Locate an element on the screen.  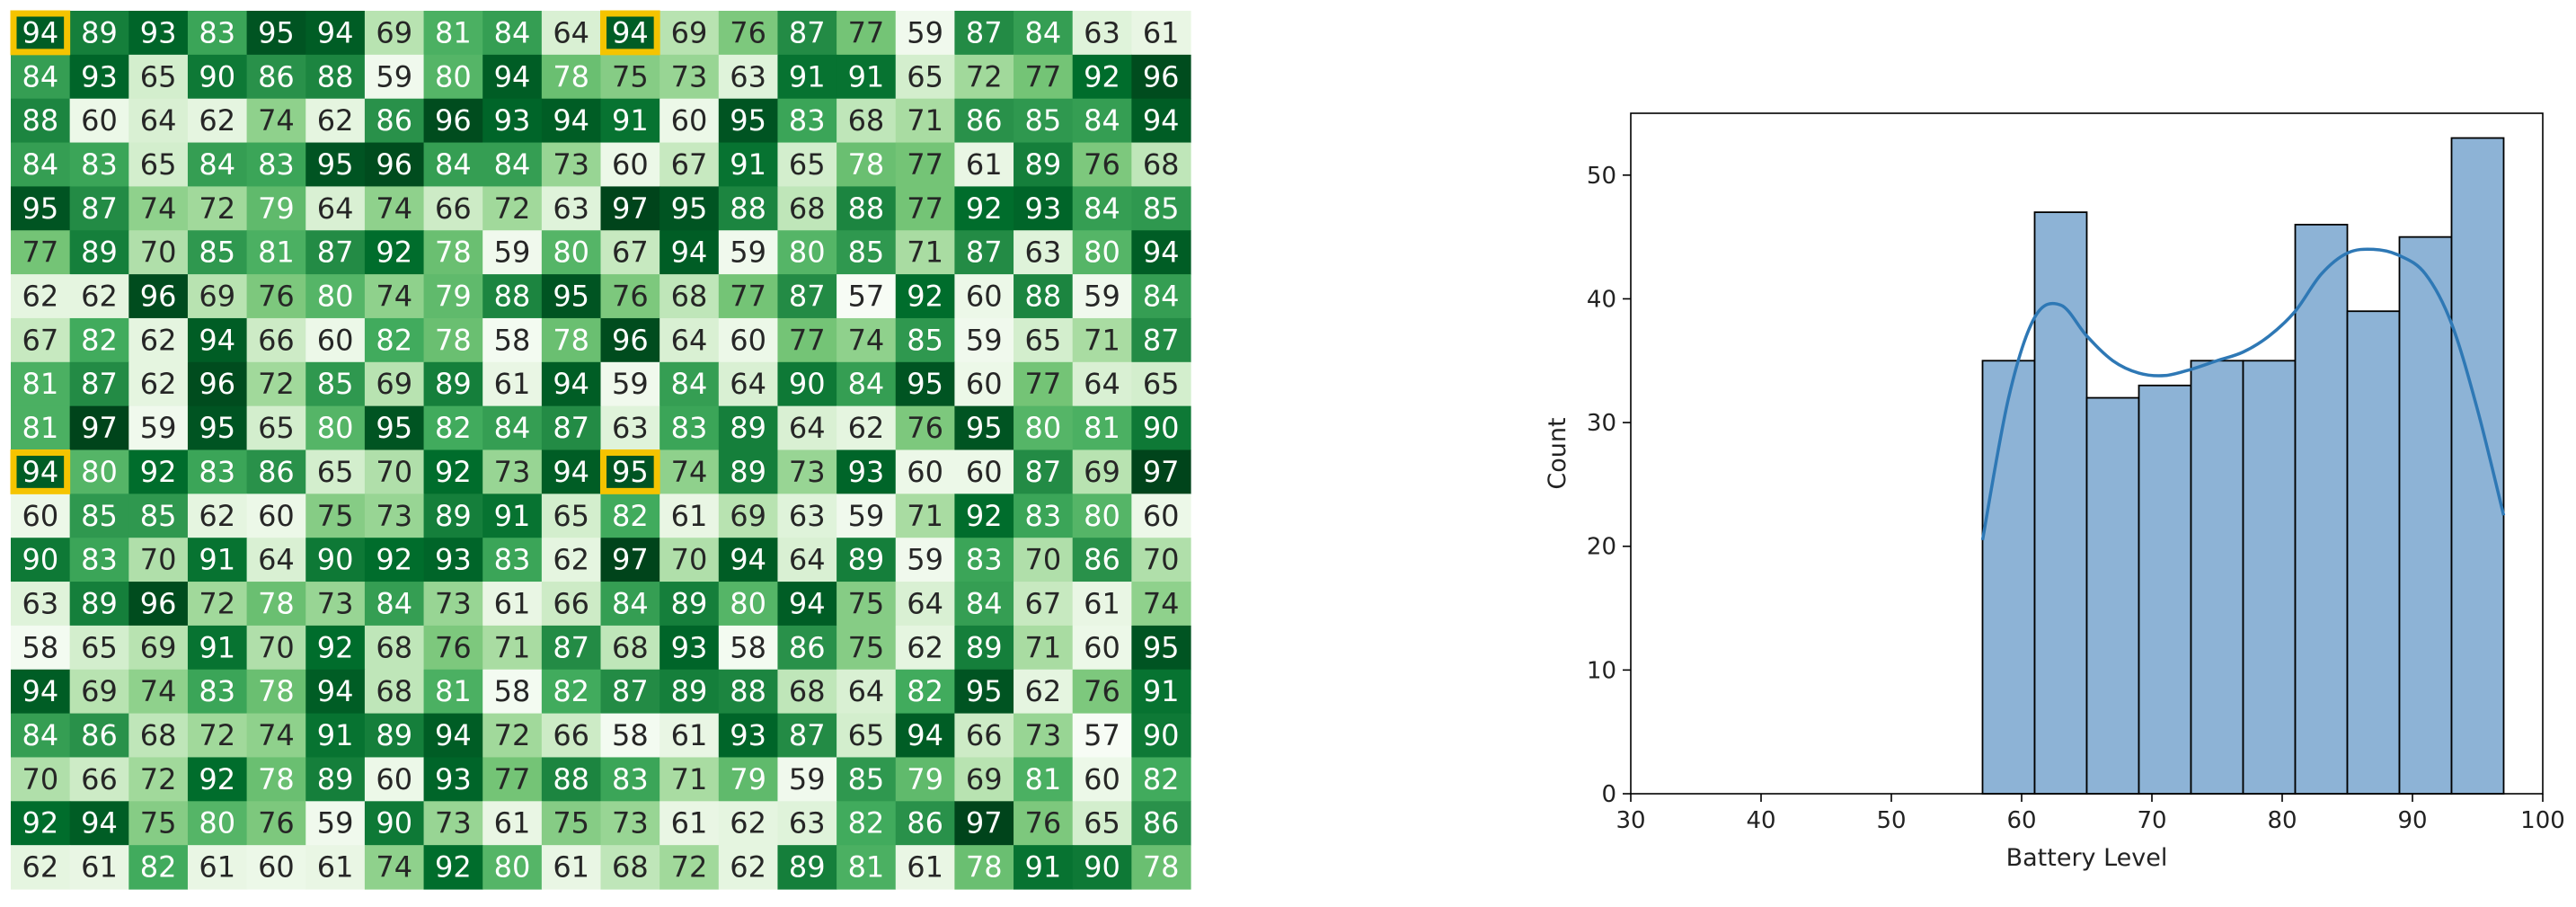
x-tick-label: 70 is located at coordinates (2151, 820).